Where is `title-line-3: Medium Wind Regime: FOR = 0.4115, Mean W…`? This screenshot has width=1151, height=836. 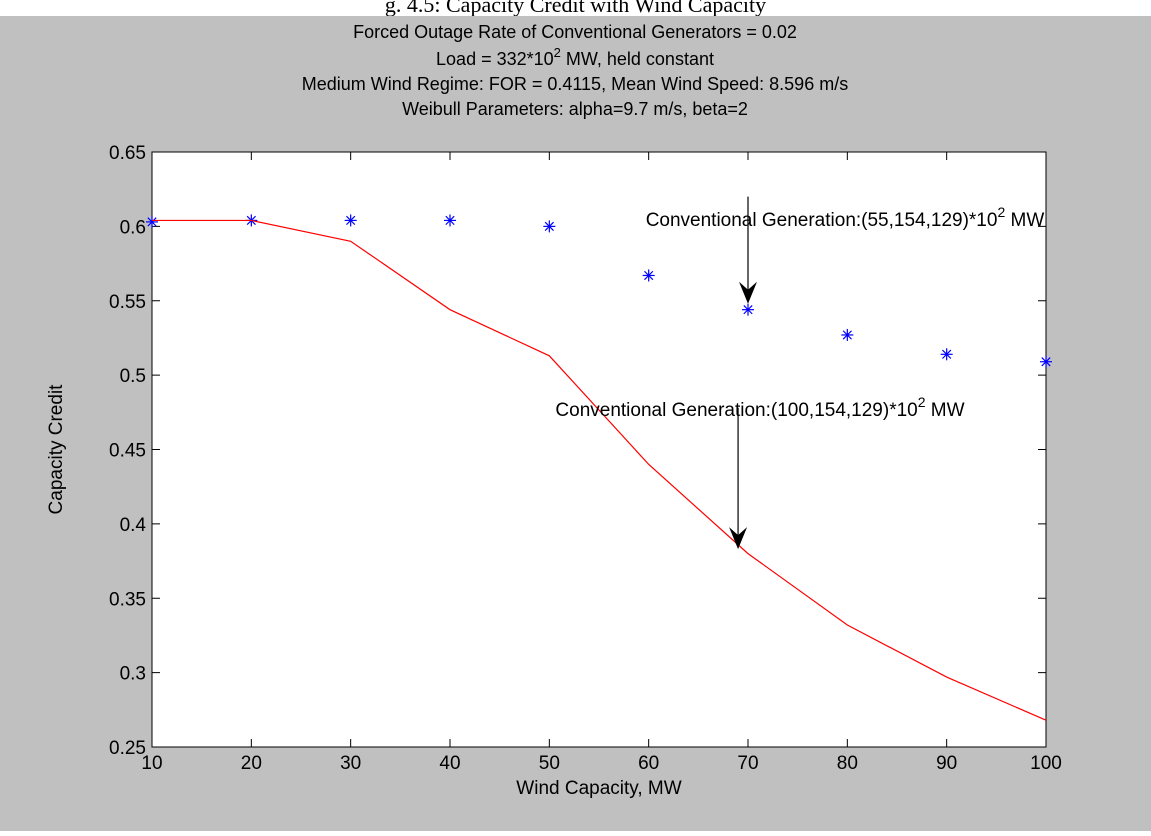
title-line-3: Medium Wind Regime: FOR = 0.4115, Mean W… is located at coordinates (575, 84).